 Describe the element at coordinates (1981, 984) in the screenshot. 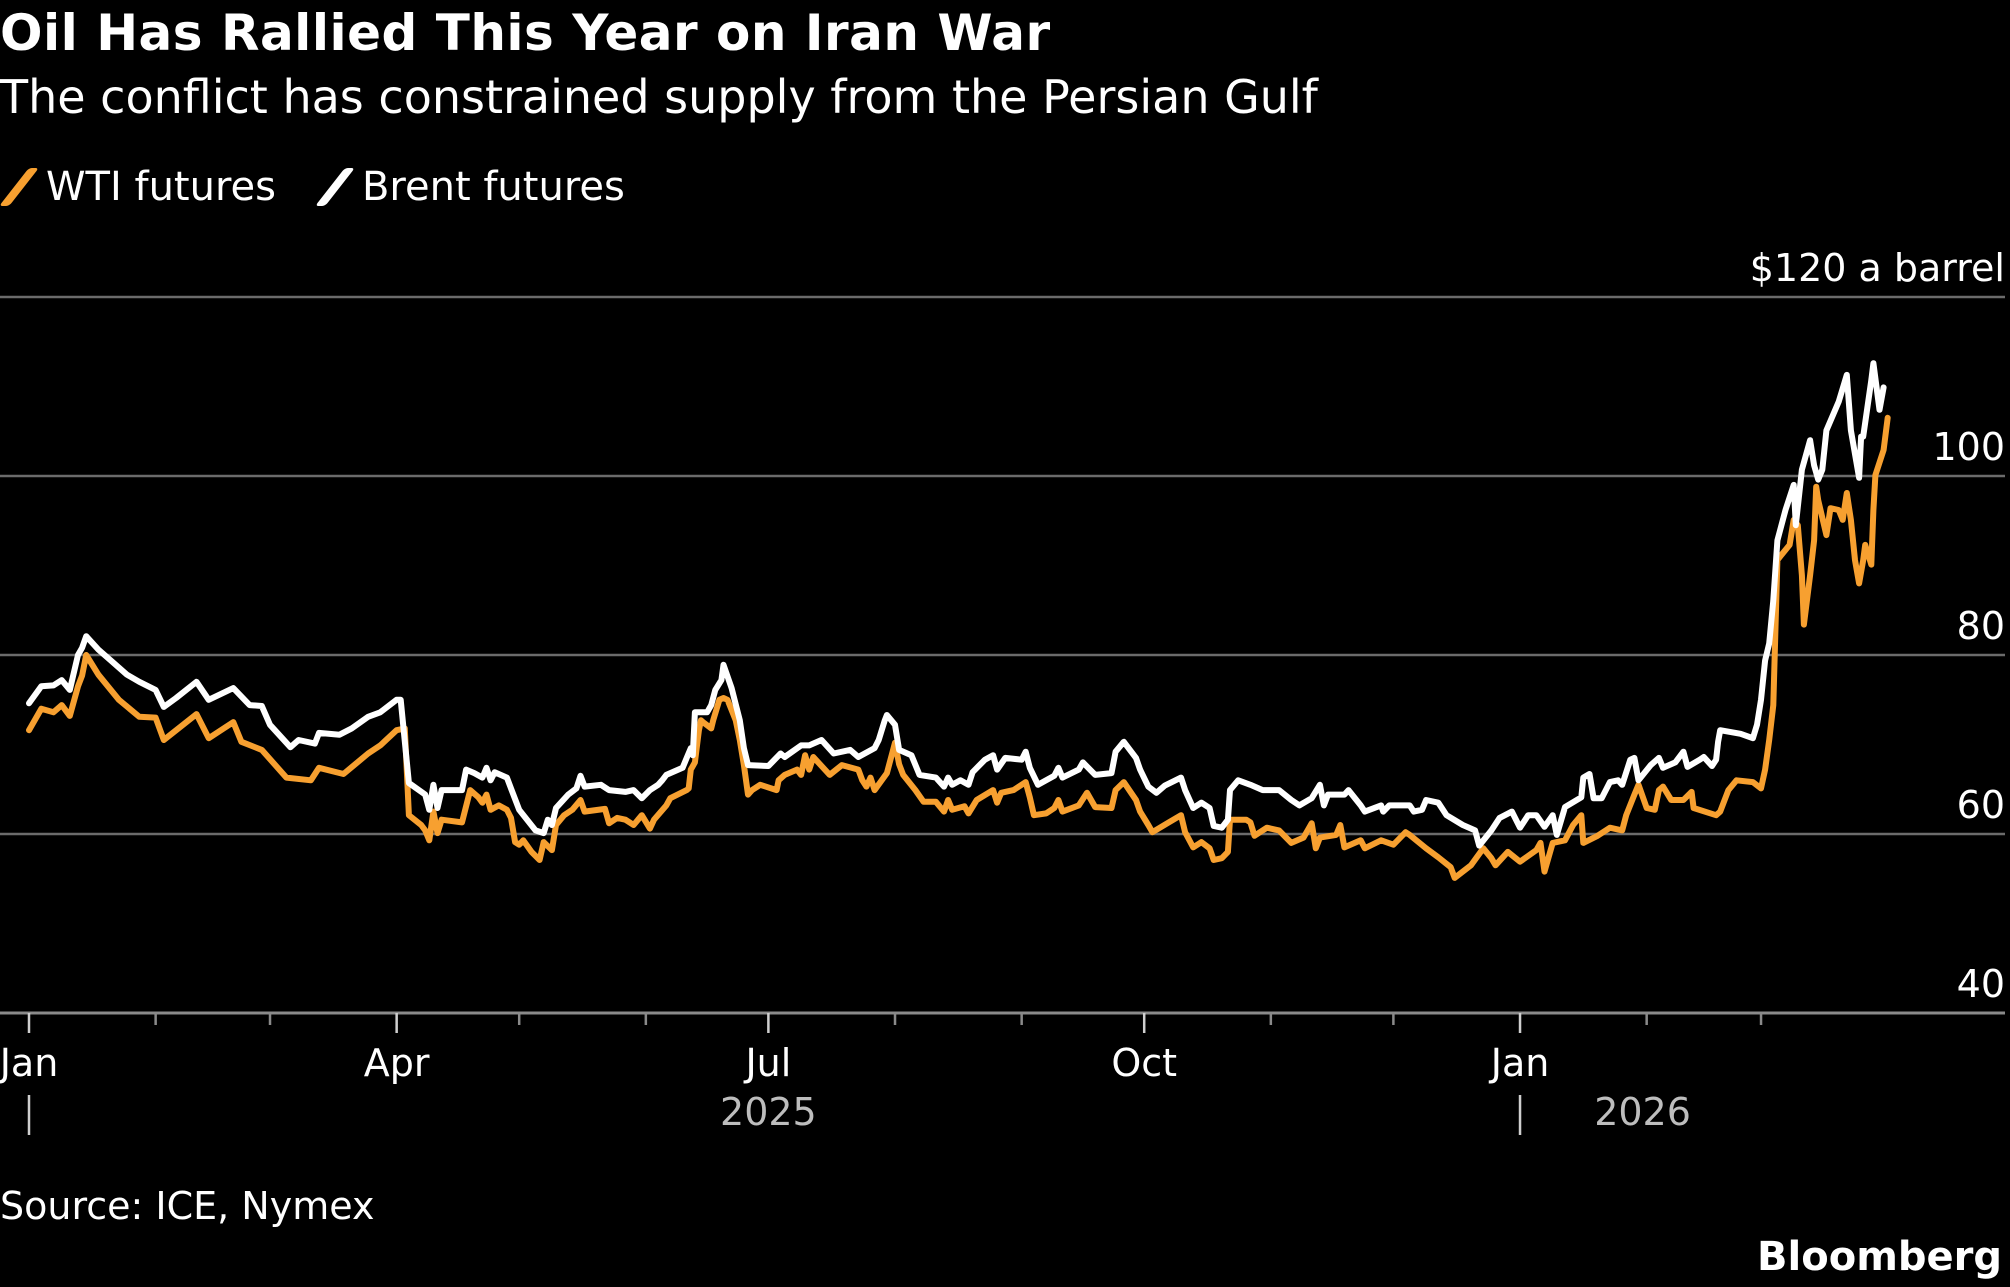

I see `y-tick-label-40: 40` at that location.